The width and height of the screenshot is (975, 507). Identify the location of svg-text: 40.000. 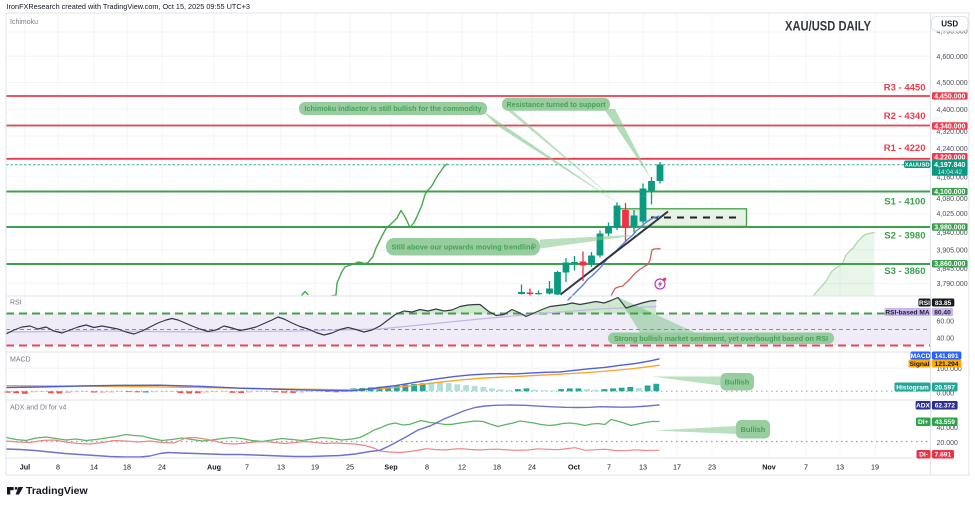
(948, 428).